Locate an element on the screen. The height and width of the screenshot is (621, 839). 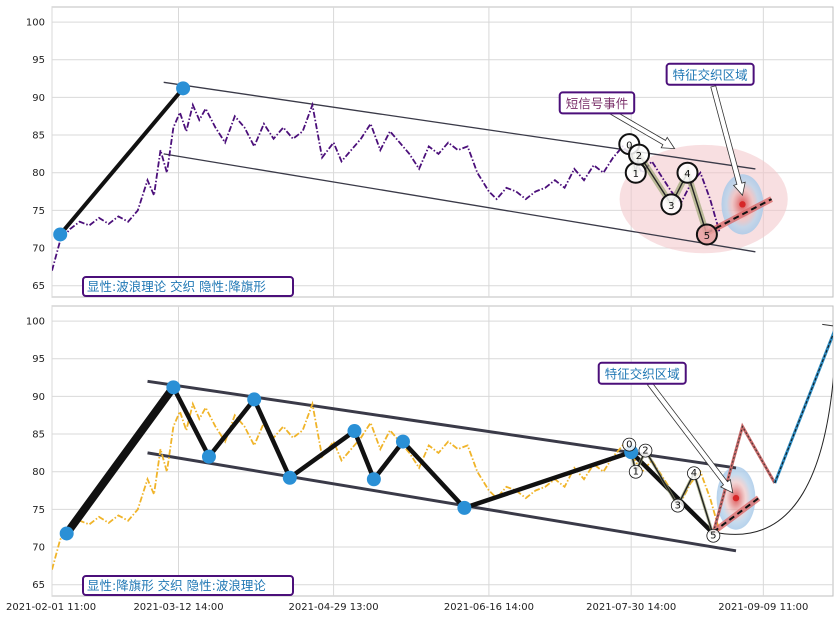
callout-label: 短信号事件 is located at coordinates (597, 103).